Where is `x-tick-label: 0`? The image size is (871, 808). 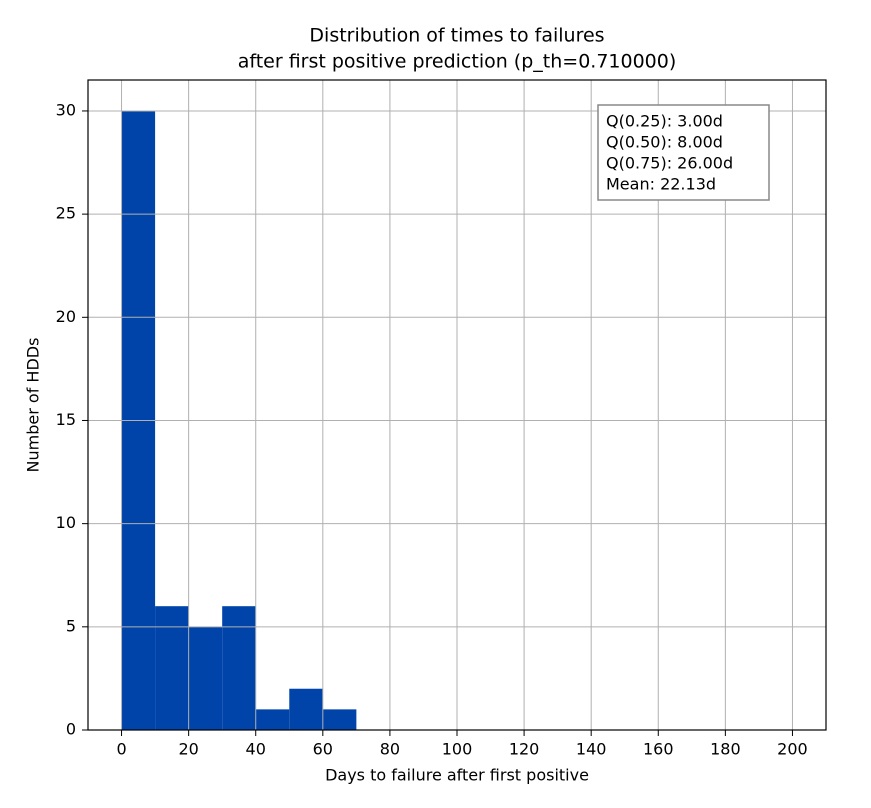
x-tick-label: 0 is located at coordinates (121, 749).